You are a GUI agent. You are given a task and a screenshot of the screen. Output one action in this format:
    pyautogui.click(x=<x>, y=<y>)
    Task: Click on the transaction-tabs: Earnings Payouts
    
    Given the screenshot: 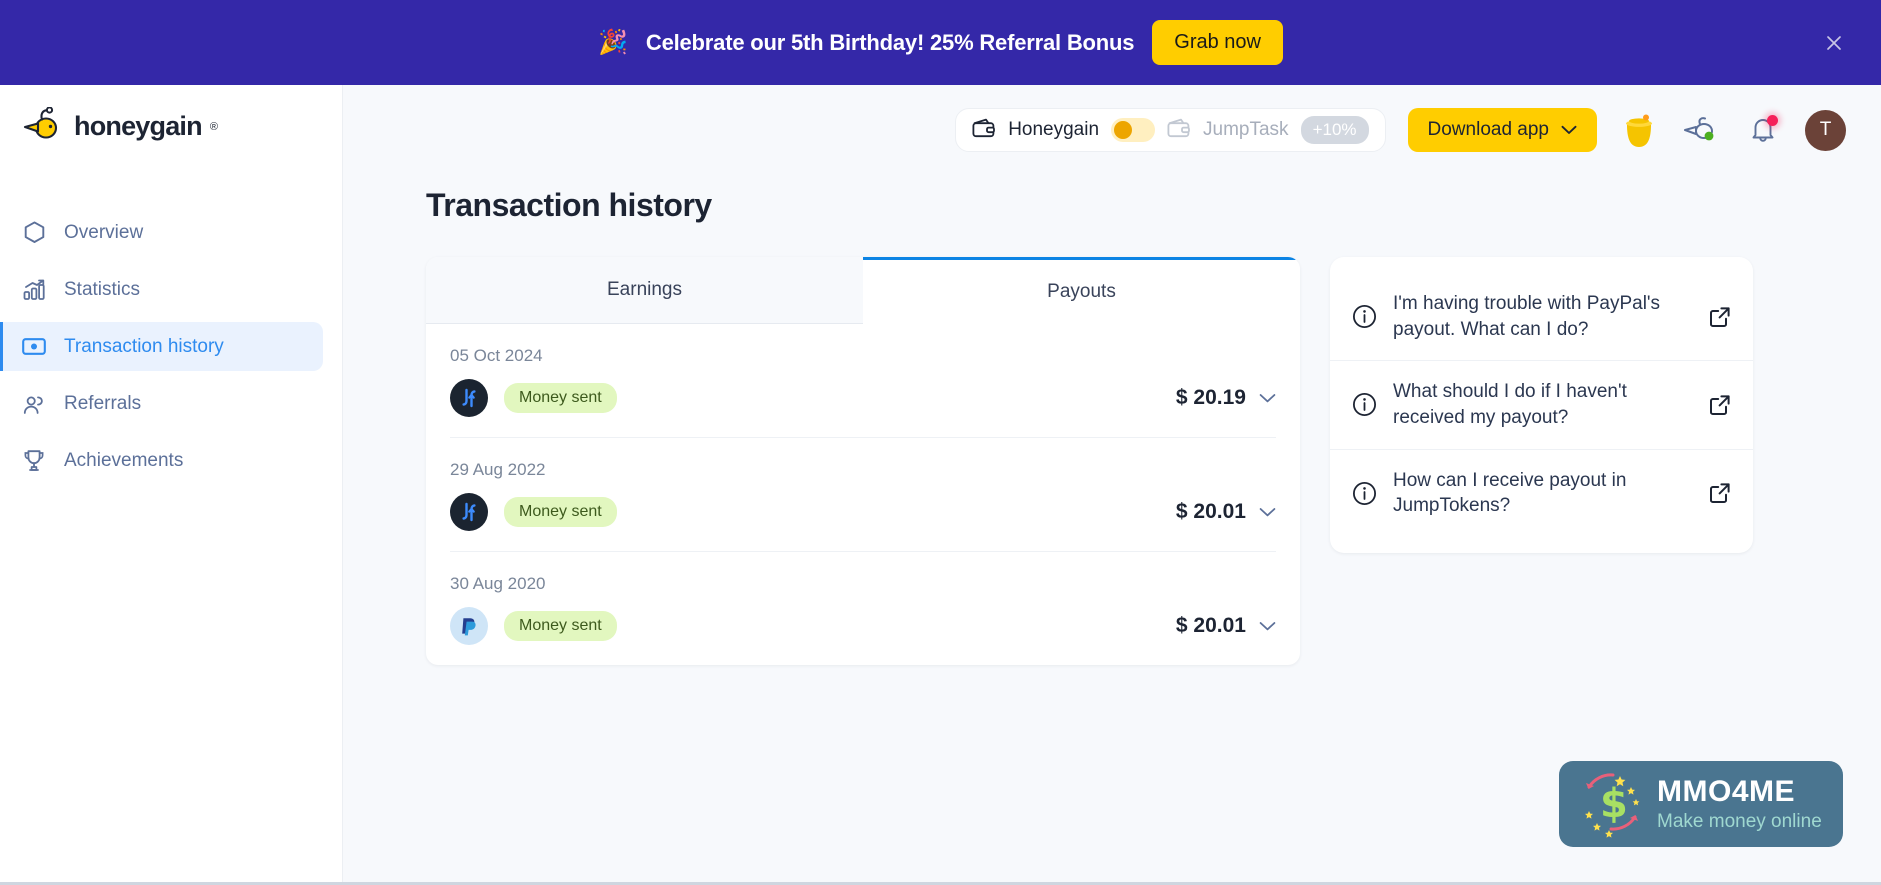 What is the action you would take?
    pyautogui.click(x=863, y=290)
    